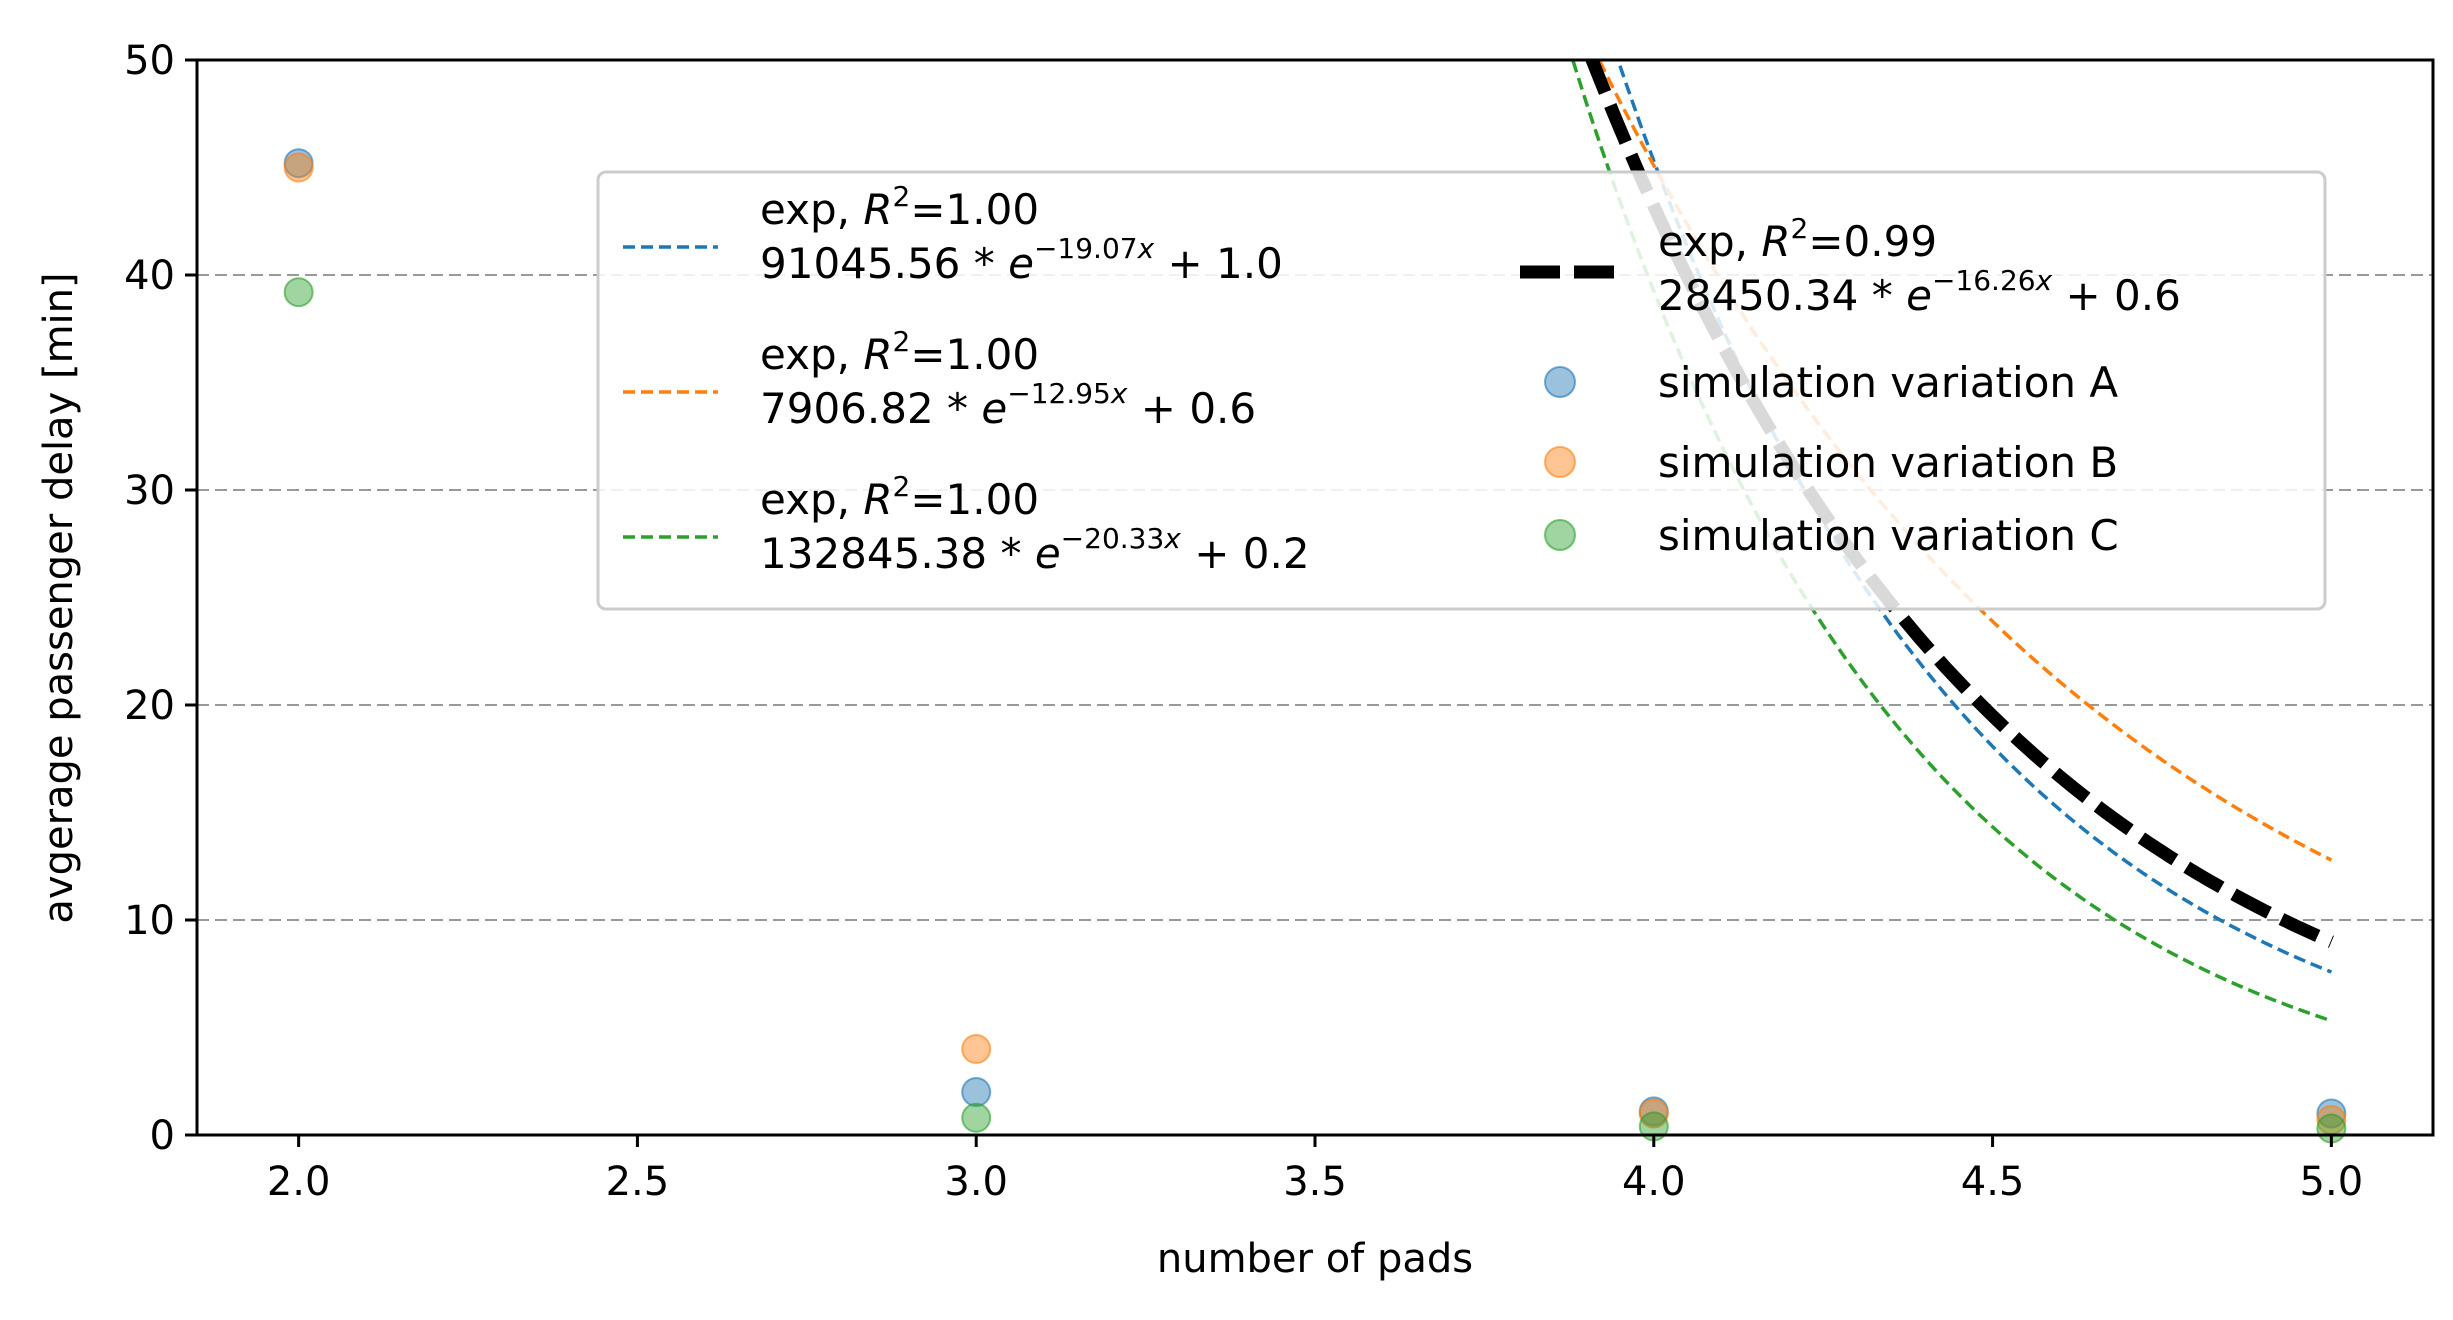 This screenshot has height=1320, width=2453. I want to click on legend-fit-formula: 7906.82 * e−12.95x + 0.6, so click(1008, 405).